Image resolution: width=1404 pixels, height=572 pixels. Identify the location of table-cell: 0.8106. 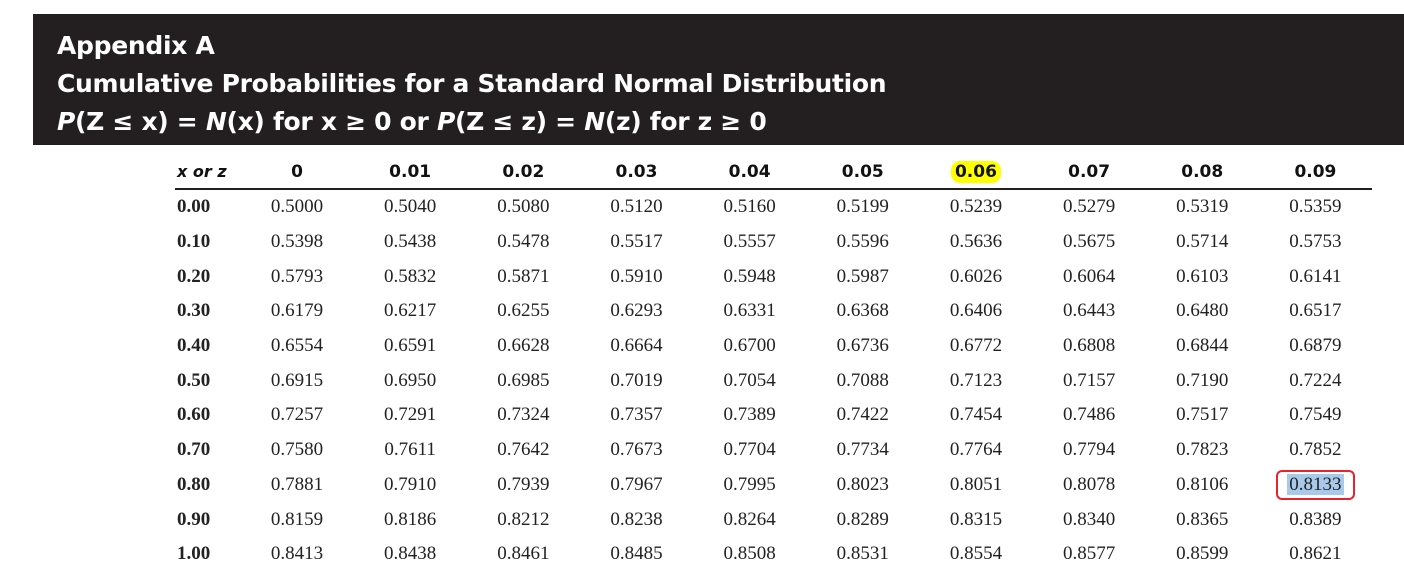
(1202, 484).